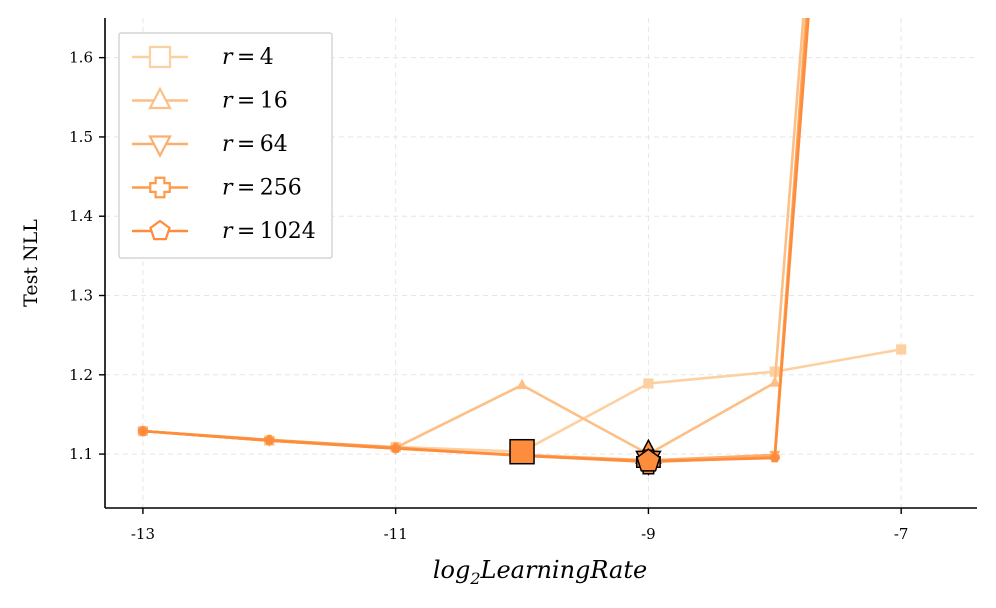 This screenshot has height=608, width=996. Describe the element at coordinates (255, 144) in the screenshot. I see `legend-label: r = 64` at that location.